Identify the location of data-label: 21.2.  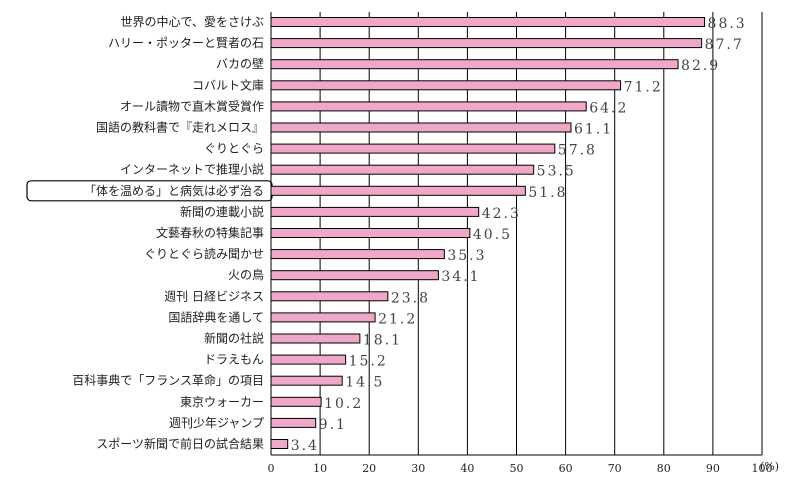
(397, 319).